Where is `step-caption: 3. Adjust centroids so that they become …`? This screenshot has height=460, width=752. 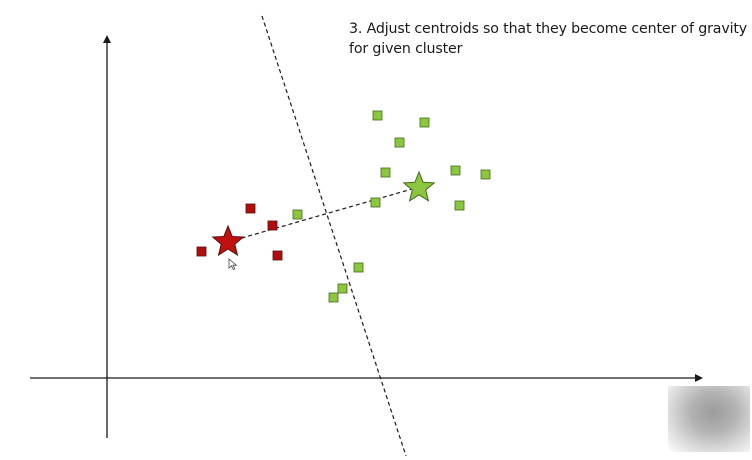 step-caption: 3. Adjust centroids so that they become … is located at coordinates (549, 39).